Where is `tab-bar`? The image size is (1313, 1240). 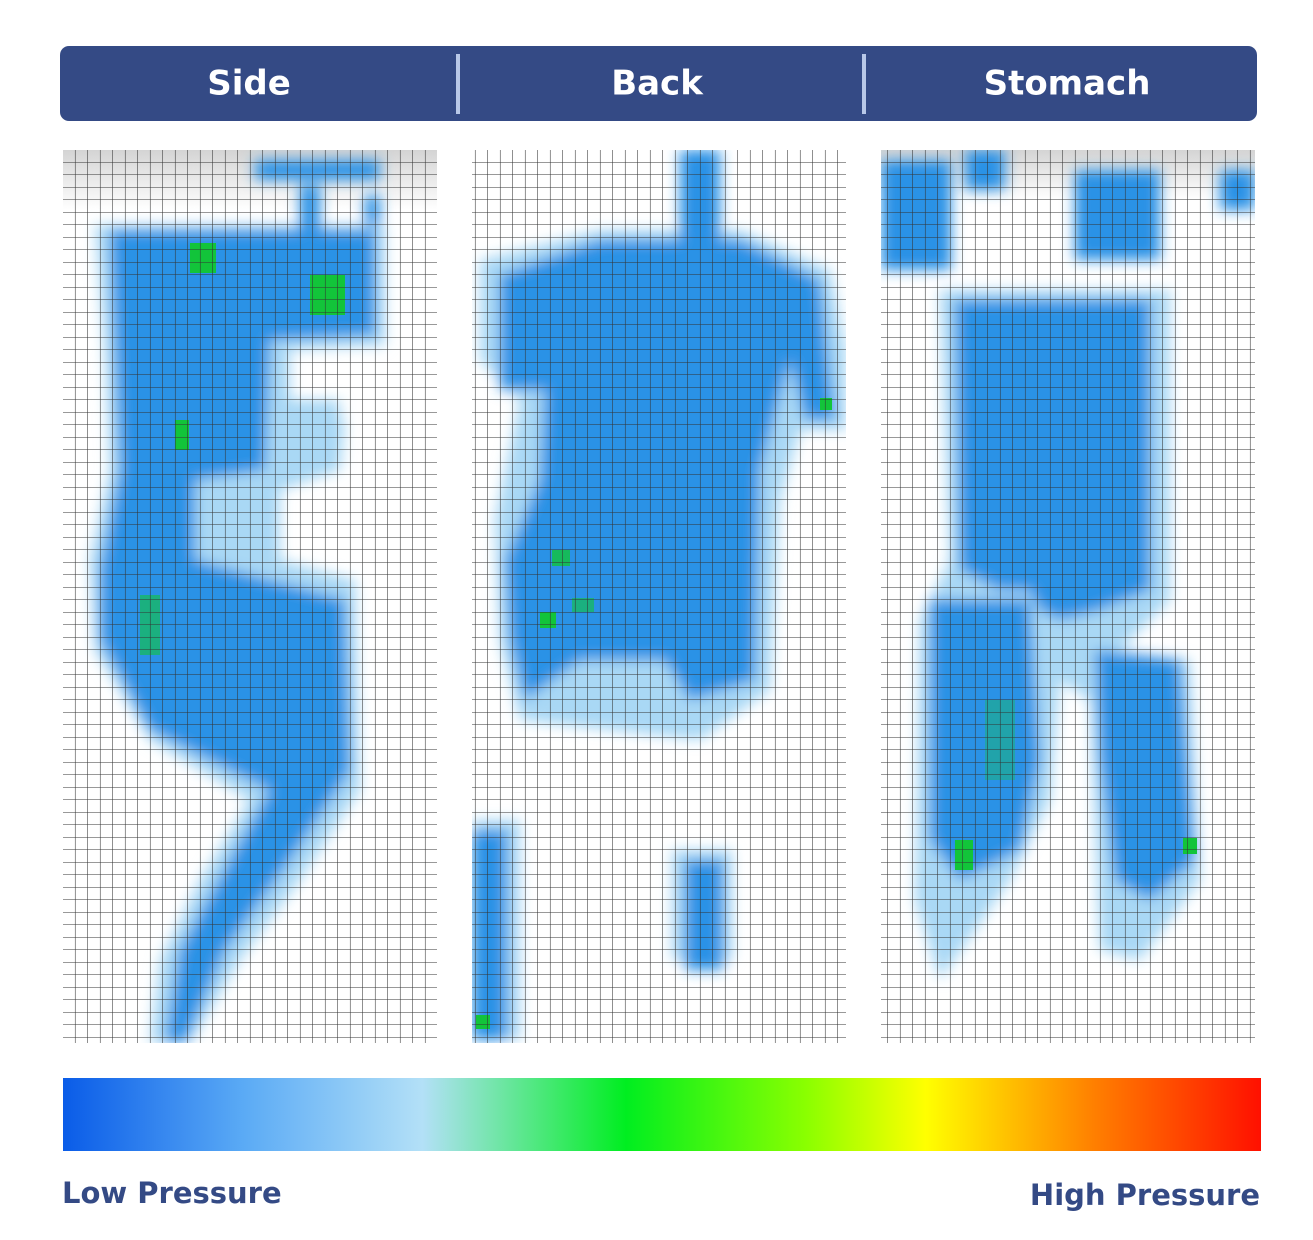 tab-bar is located at coordinates (658, 83).